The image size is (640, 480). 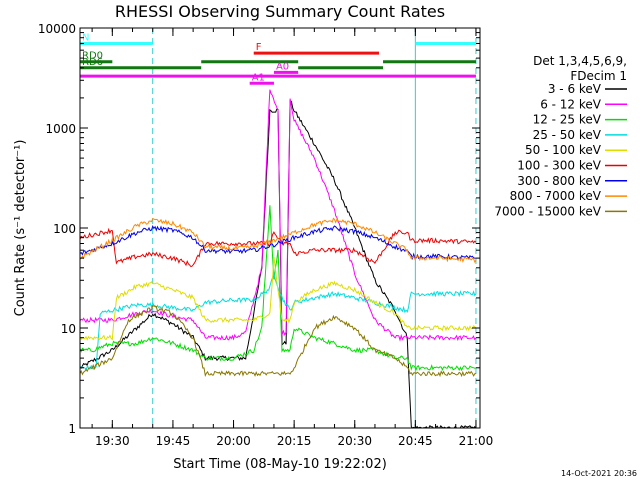 I want to click on y-tick-label-3: 100, so click(x=64, y=229).